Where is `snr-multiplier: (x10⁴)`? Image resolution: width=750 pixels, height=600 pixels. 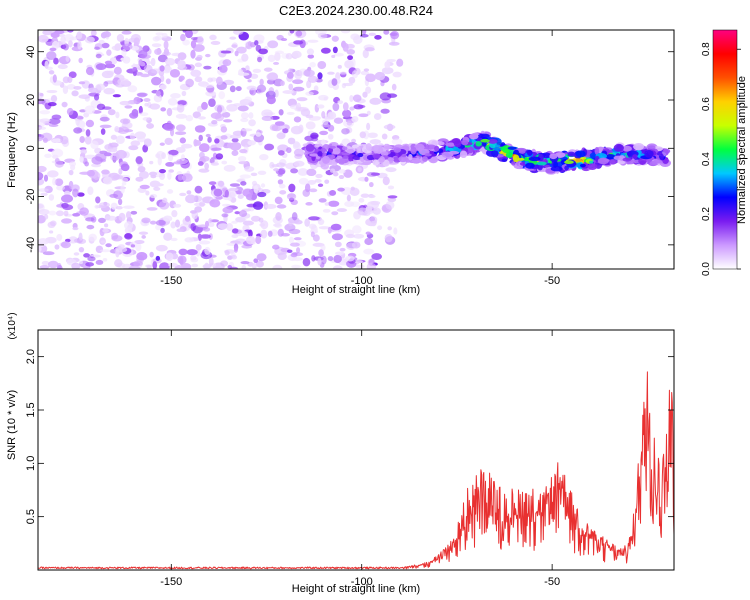 snr-multiplier: (x10⁴) is located at coordinates (12, 325).